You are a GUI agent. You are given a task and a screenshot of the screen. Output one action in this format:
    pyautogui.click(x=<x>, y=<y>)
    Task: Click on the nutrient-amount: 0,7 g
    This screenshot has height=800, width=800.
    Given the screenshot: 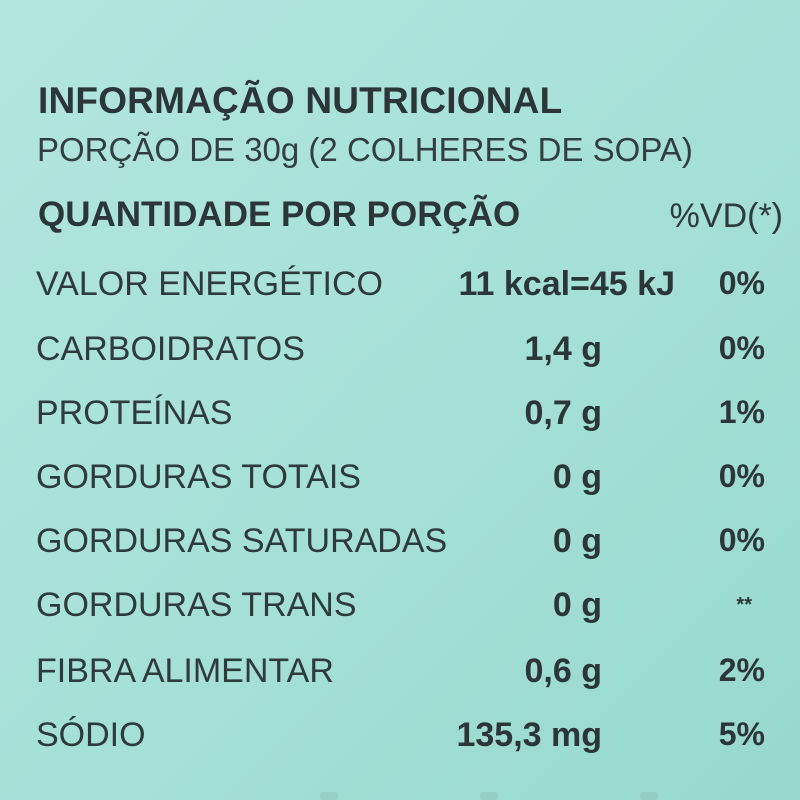 What is the action you would take?
    pyautogui.click(x=563, y=413)
    